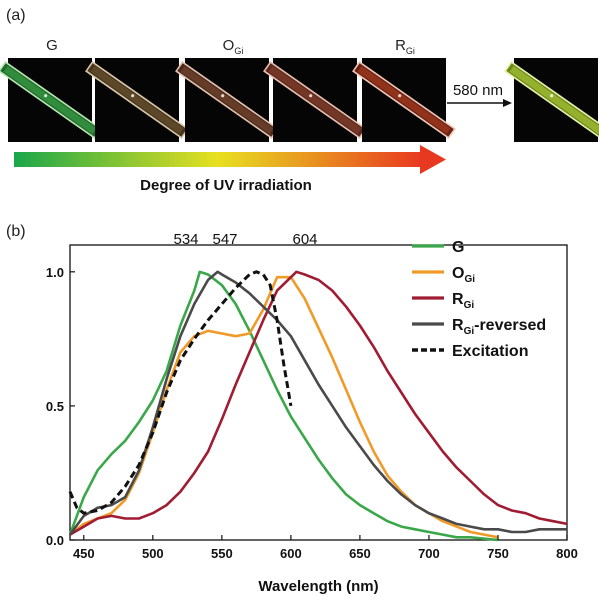 The height and width of the screenshot is (600, 599). Describe the element at coordinates (55, 406) in the screenshot. I see `y-tick-label-0.5: 0.5` at that location.